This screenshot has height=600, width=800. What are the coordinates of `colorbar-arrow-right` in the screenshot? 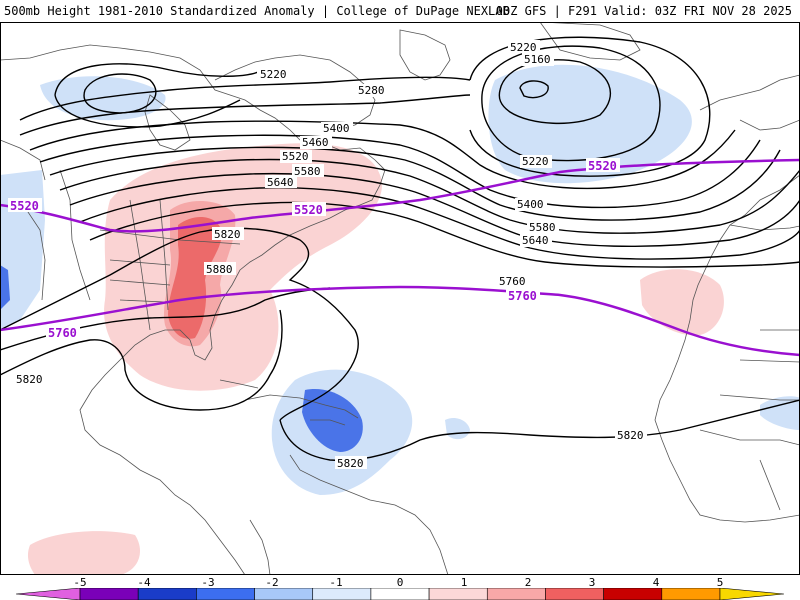 It's located at (752, 594).